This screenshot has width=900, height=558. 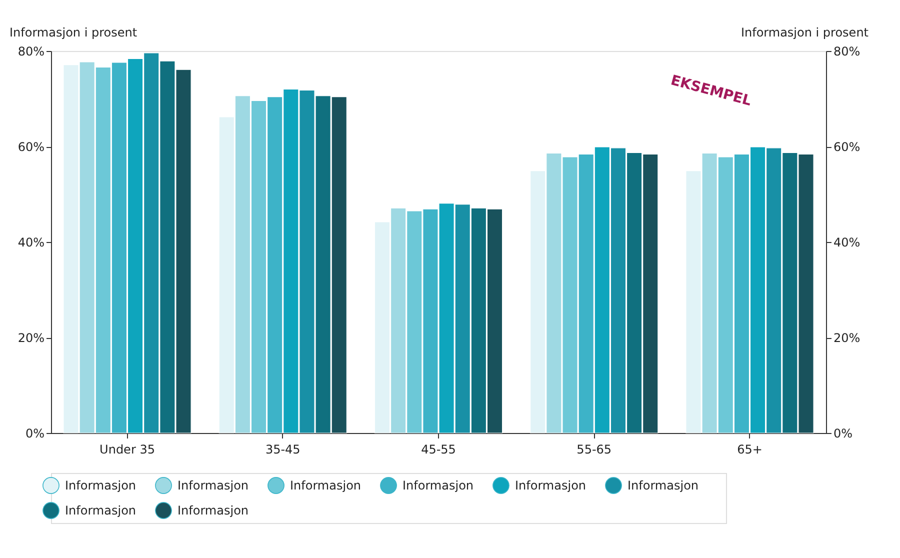 What do you see at coordinates (34, 433) in the screenshot?
I see `y-tick-label: 0%` at bounding box center [34, 433].